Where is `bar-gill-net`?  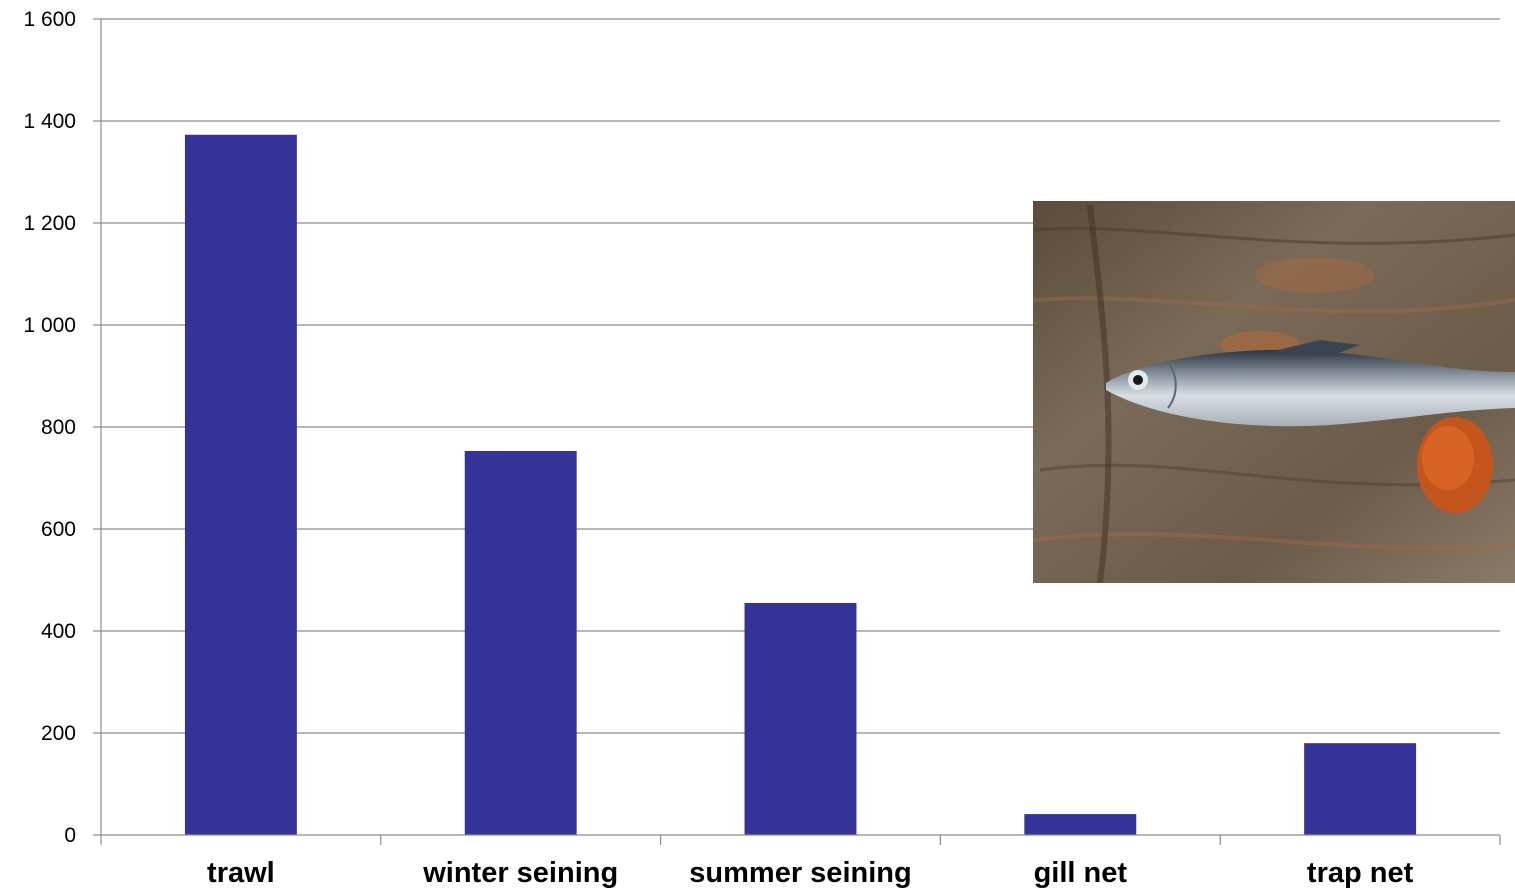 bar-gill-net is located at coordinates (1080, 824).